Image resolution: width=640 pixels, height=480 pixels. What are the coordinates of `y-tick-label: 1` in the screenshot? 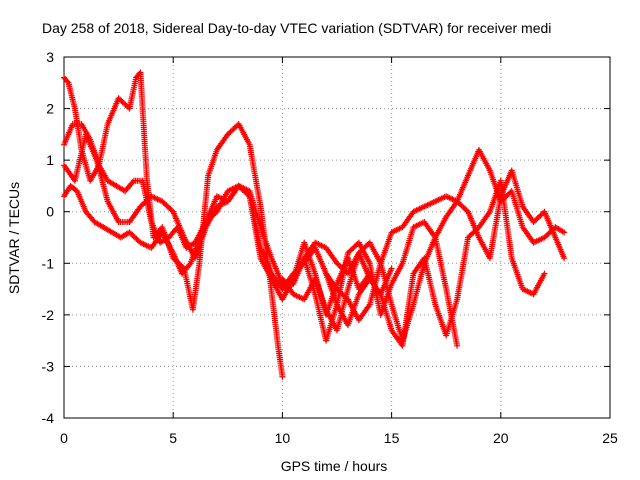 It's located at (50, 160).